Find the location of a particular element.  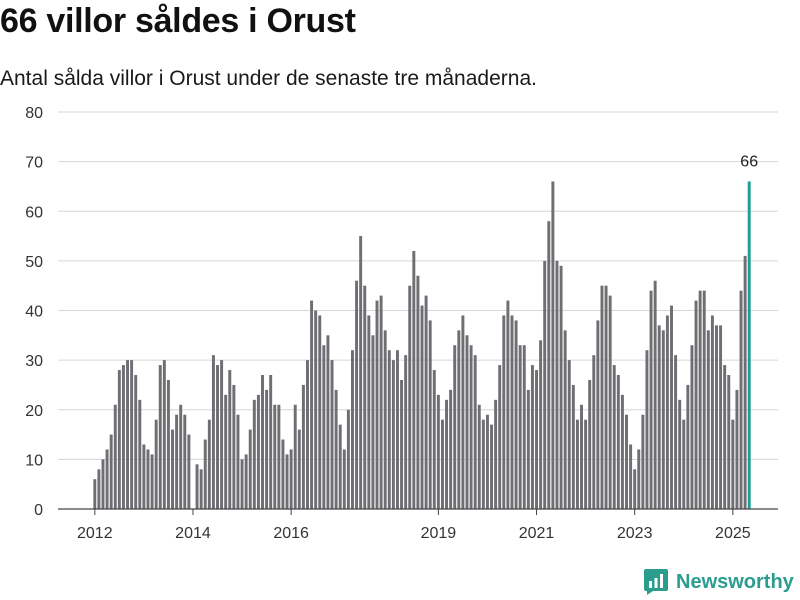

y-tick-label: 10 is located at coordinates (34, 460).